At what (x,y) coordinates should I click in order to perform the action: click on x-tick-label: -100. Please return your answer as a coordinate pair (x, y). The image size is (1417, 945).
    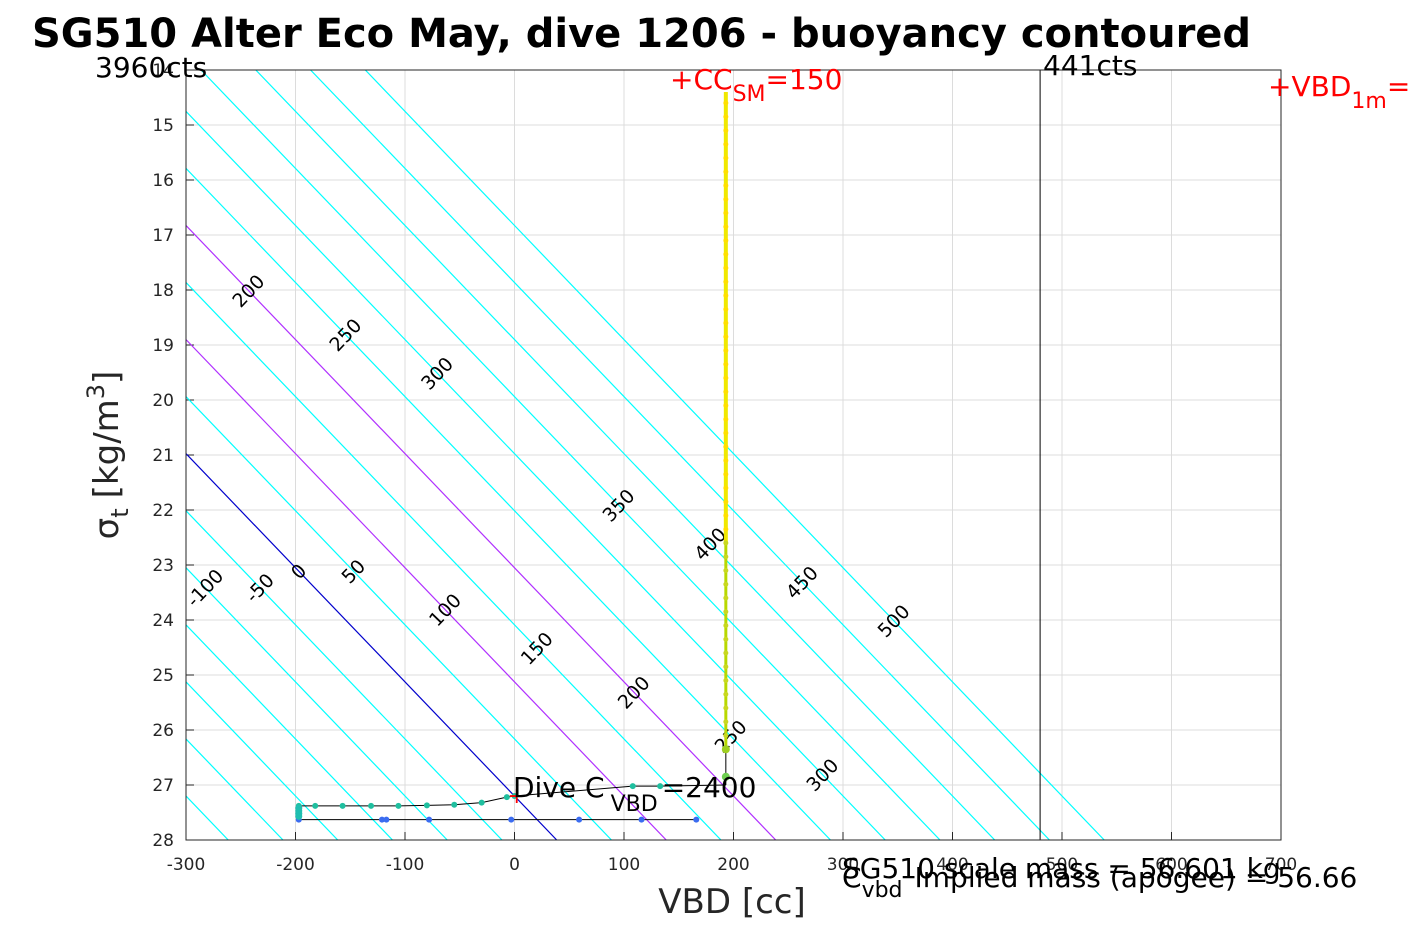
    Looking at the image, I should click on (405, 865).